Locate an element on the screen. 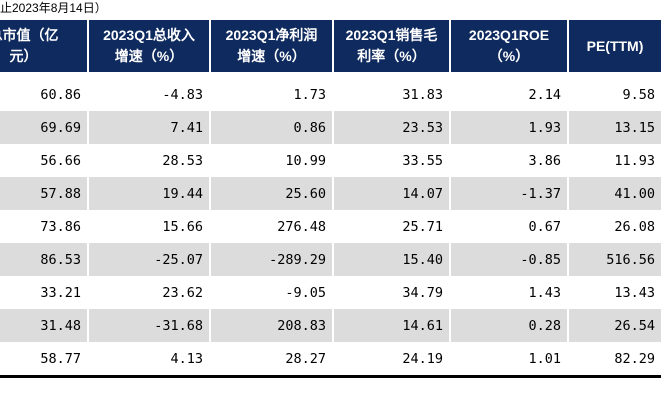 The height and width of the screenshot is (404, 661). table-cell: 13.43 is located at coordinates (614, 292).